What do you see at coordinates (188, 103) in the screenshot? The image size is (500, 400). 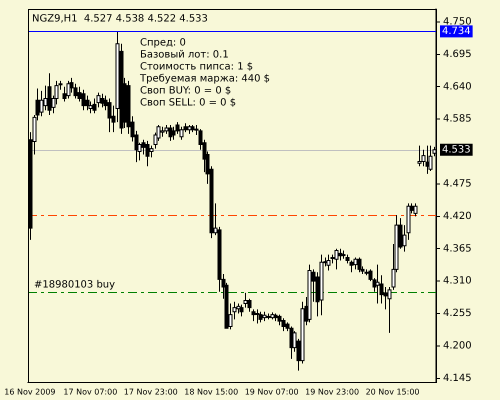 I see `annotation: Своп SELL: 0 = 0 $` at bounding box center [188, 103].